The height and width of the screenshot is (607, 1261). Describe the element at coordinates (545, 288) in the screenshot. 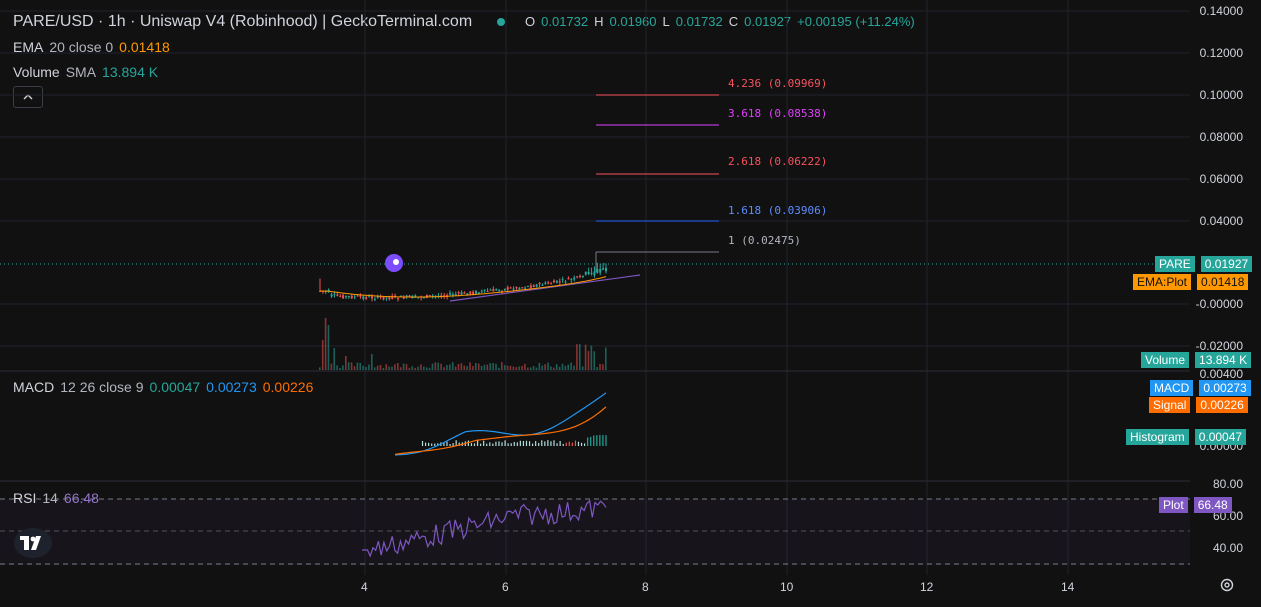

I see `trend-line` at that location.